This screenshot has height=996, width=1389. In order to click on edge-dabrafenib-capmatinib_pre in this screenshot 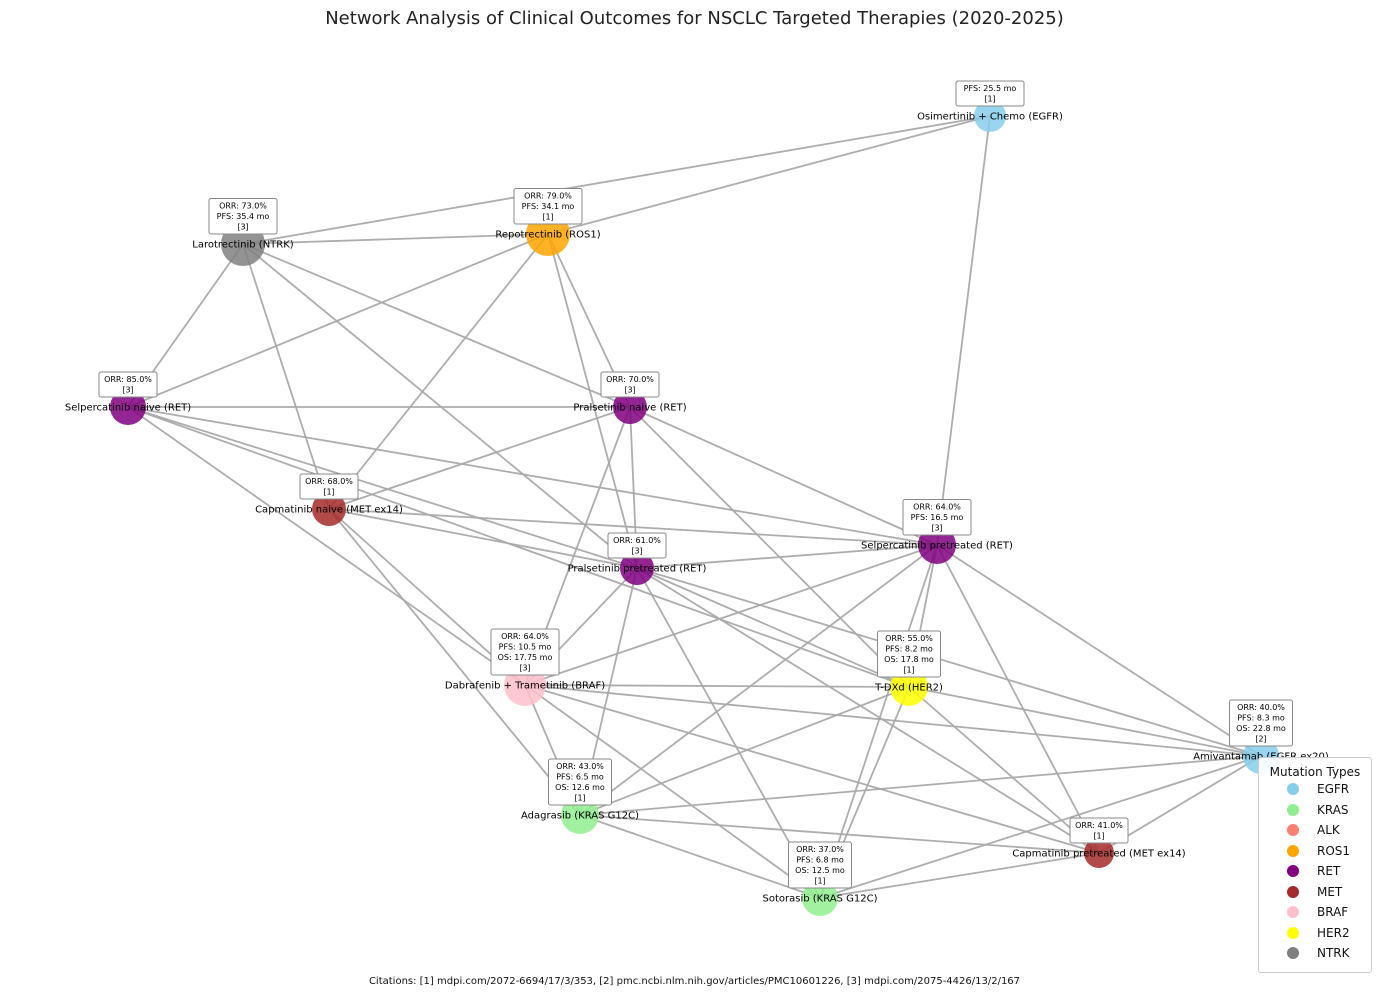, I will do `click(812, 769)`.